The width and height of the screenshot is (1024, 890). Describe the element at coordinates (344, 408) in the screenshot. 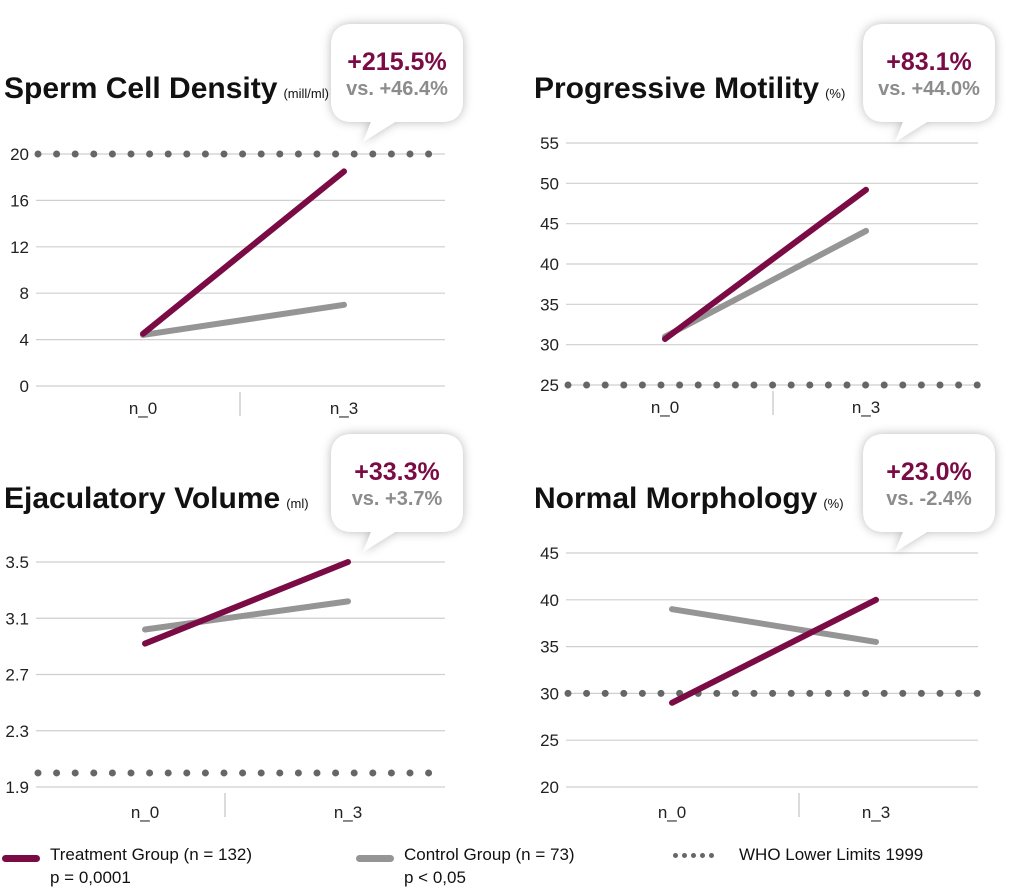

I see `chart1-x-tick: n_3` at that location.